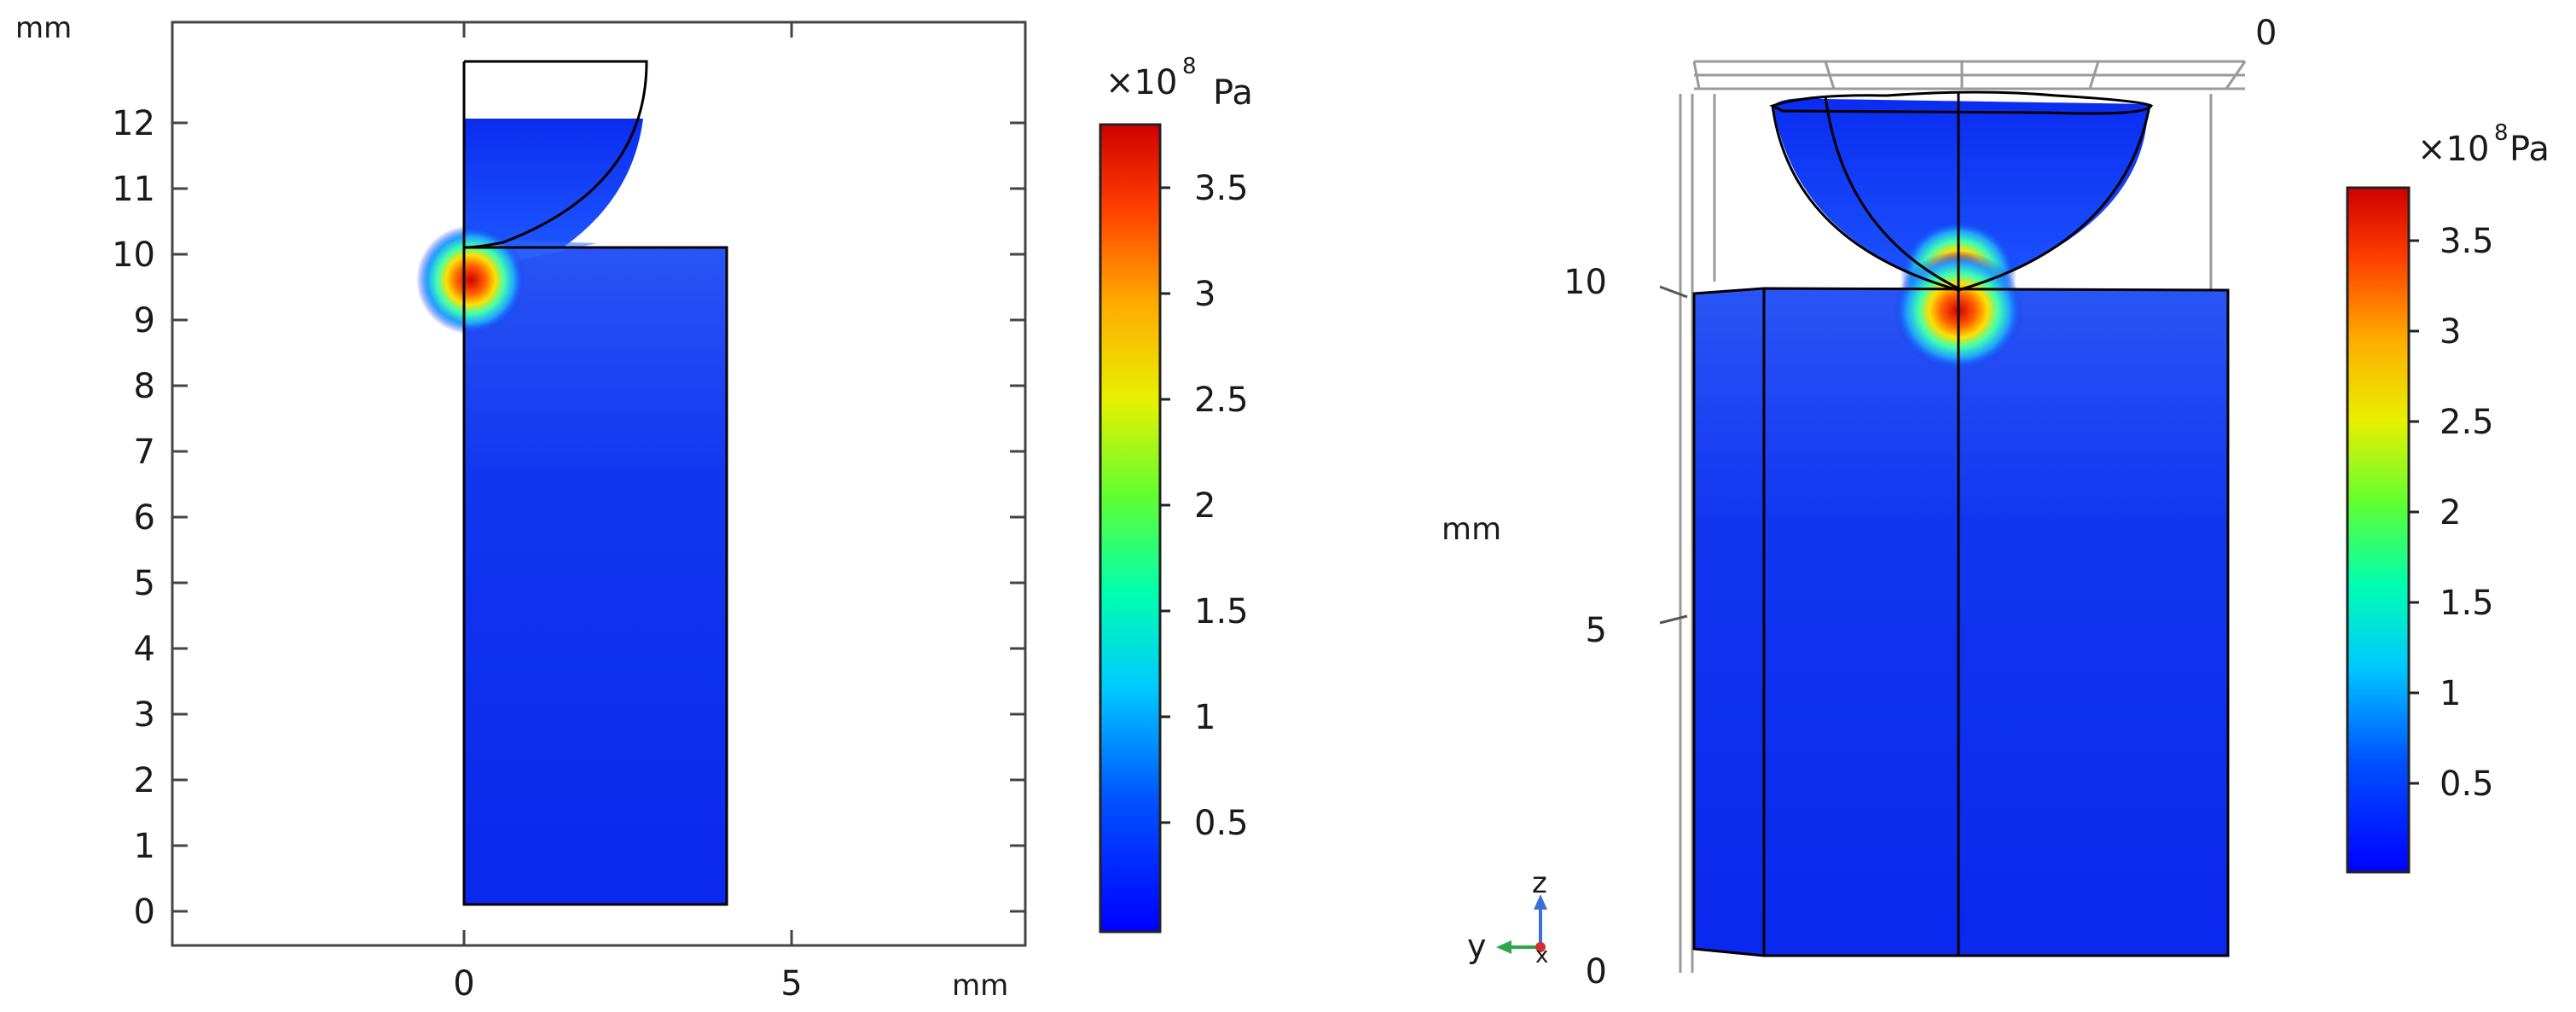 This screenshot has width=2576, height=1012. Describe the element at coordinates (1540, 947) in the screenshot. I see `x-axis-dot-icon` at that location.